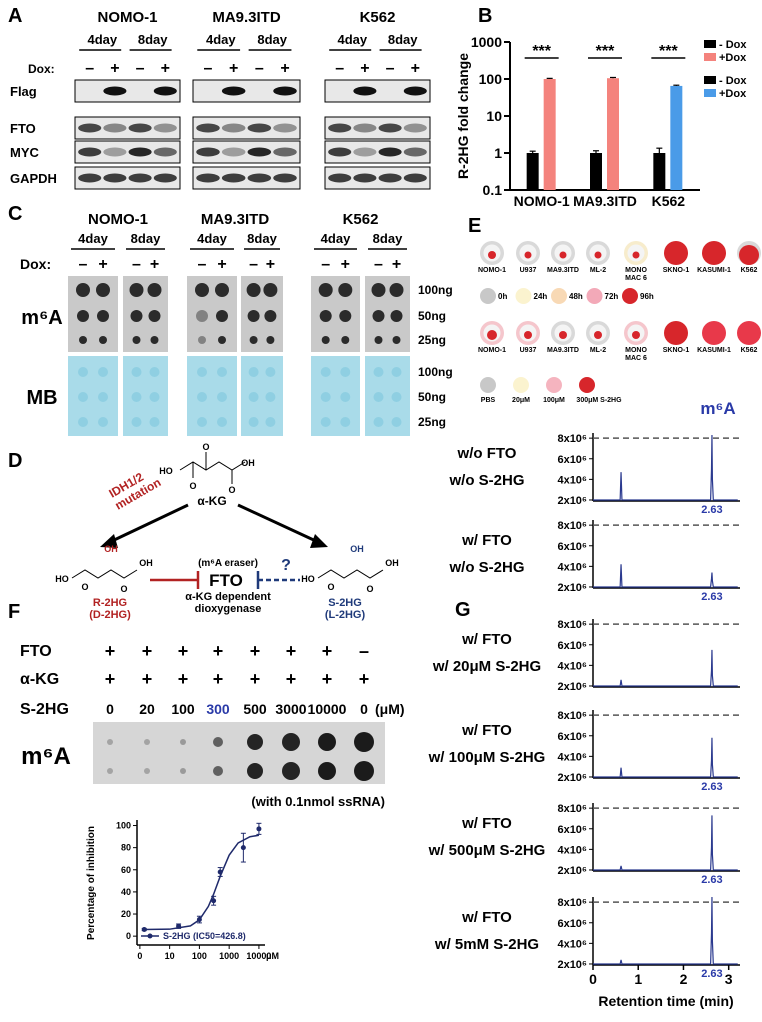 The width and height of the screenshot is (762, 1022). Describe the element at coordinates (33, 178) in the screenshot. I see `row-label: GAPDH` at that location.